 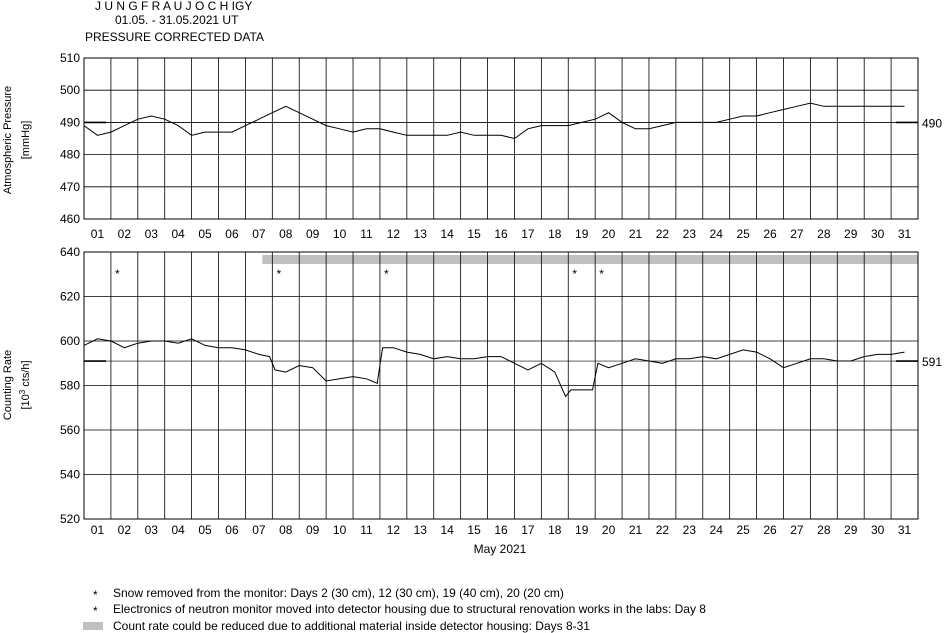 I want to click on x-tick-label: 02, so click(x=125, y=234).